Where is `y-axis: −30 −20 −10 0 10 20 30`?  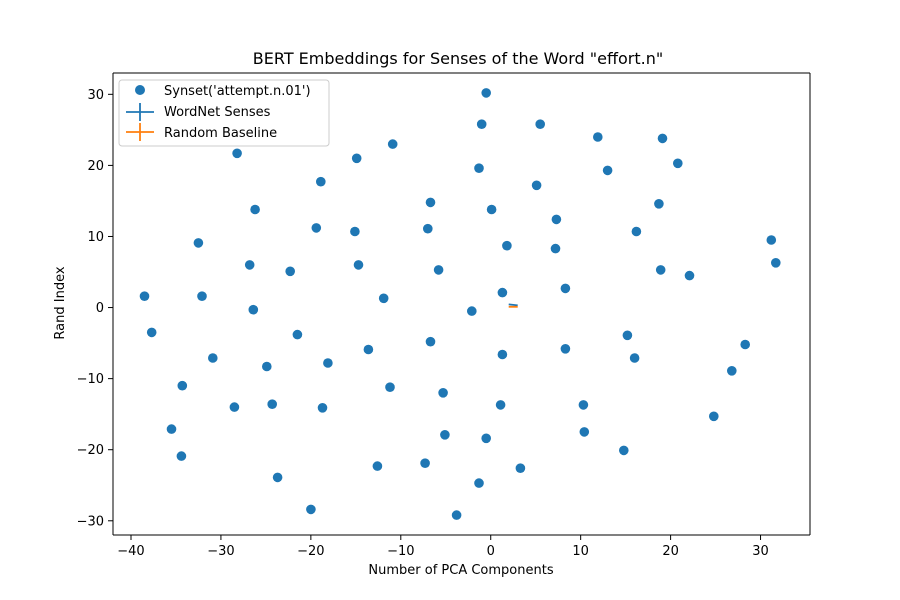 y-axis: −30 −20 −10 0 10 20 30 is located at coordinates (95, 308).